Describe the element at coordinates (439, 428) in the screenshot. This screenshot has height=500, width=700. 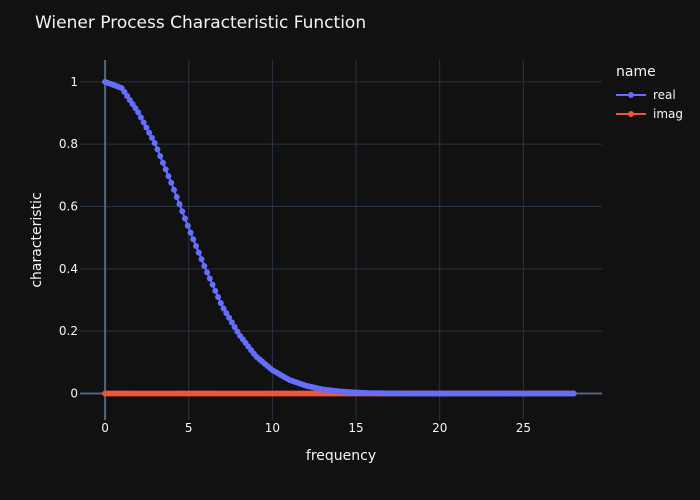
I see `x-tick-label: 20` at that location.